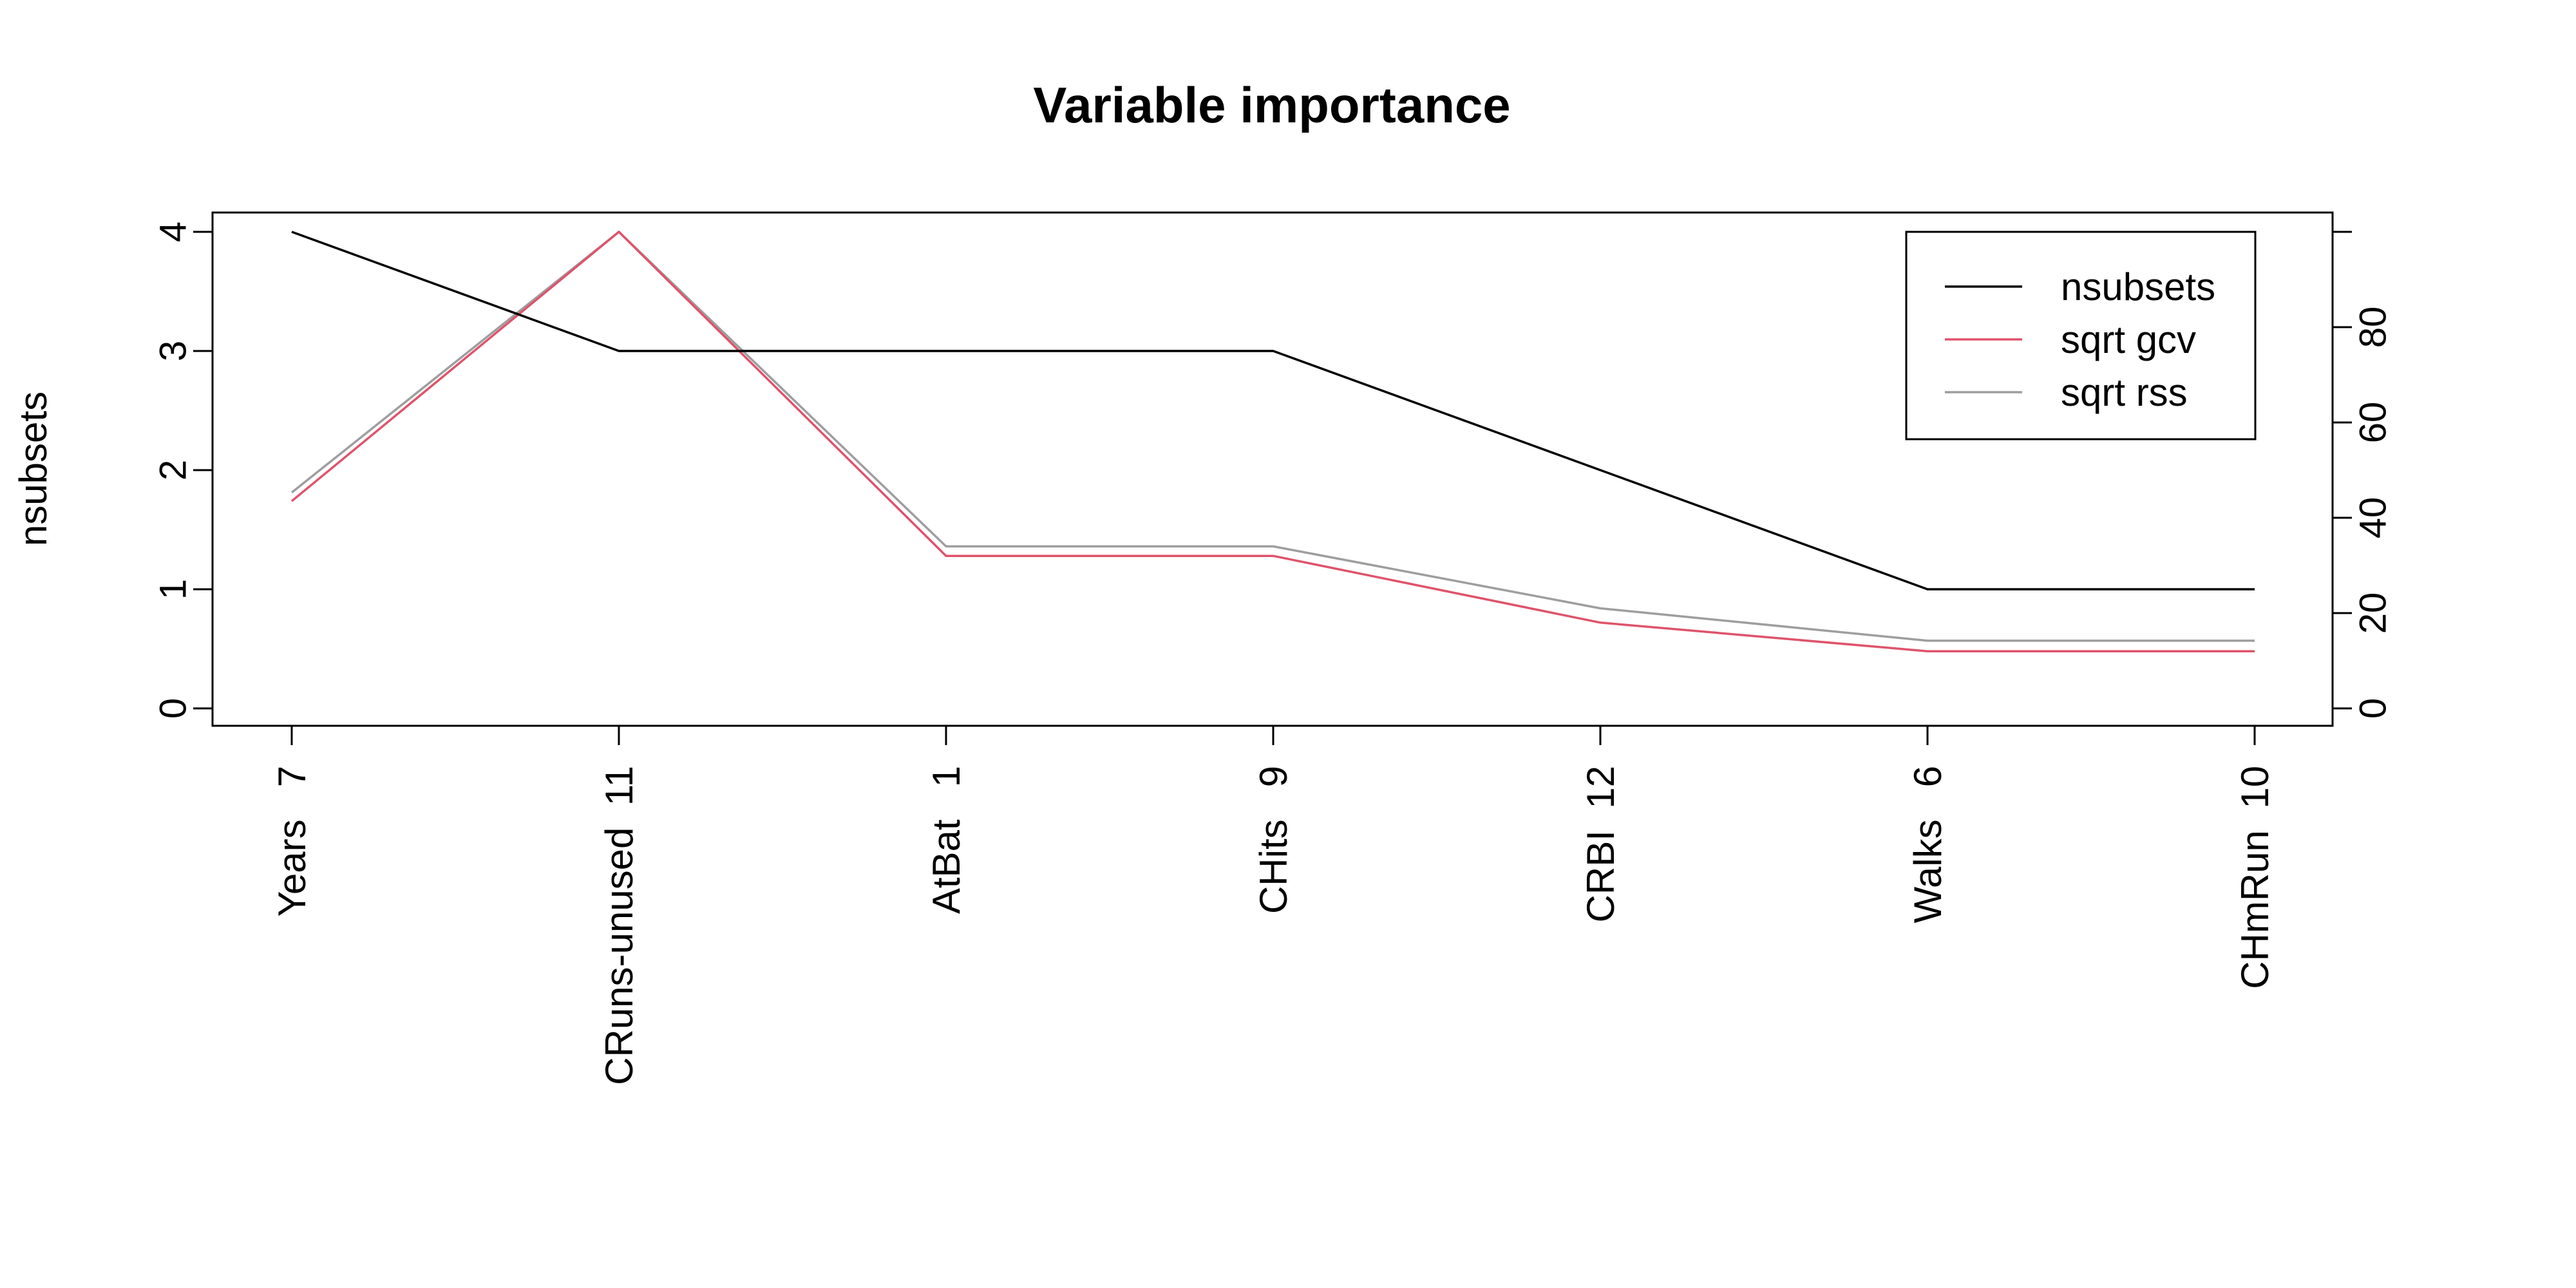  Describe the element at coordinates (1271, 105) in the screenshot. I see `chart-title: Variable importance` at that location.